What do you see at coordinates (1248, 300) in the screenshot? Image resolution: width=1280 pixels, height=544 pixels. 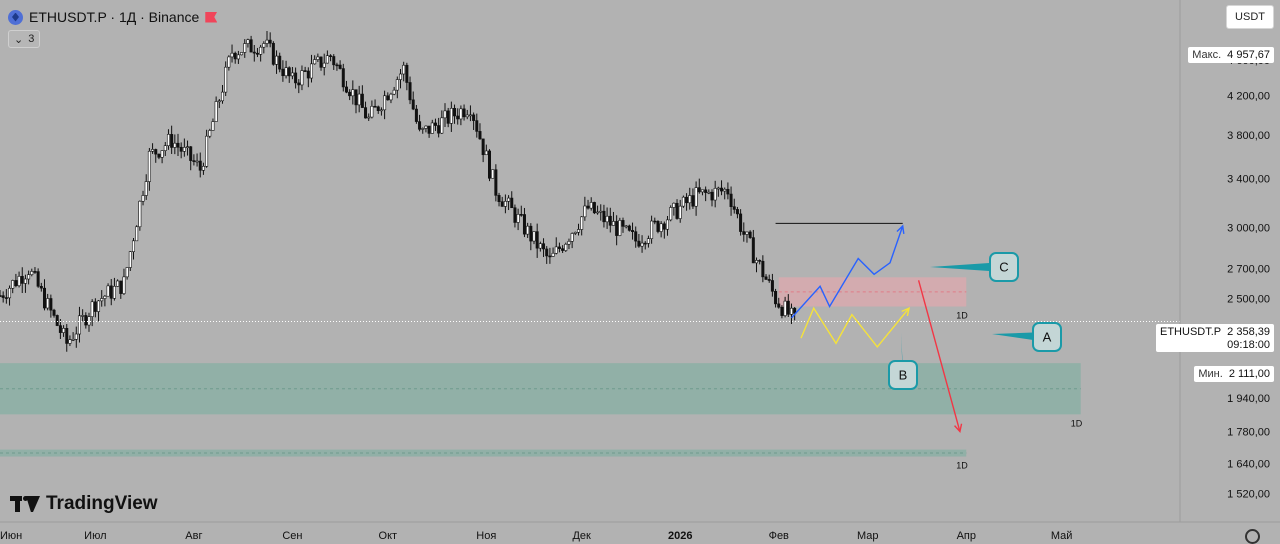 I see `price-tick-label: 2 500,00` at bounding box center [1248, 300].